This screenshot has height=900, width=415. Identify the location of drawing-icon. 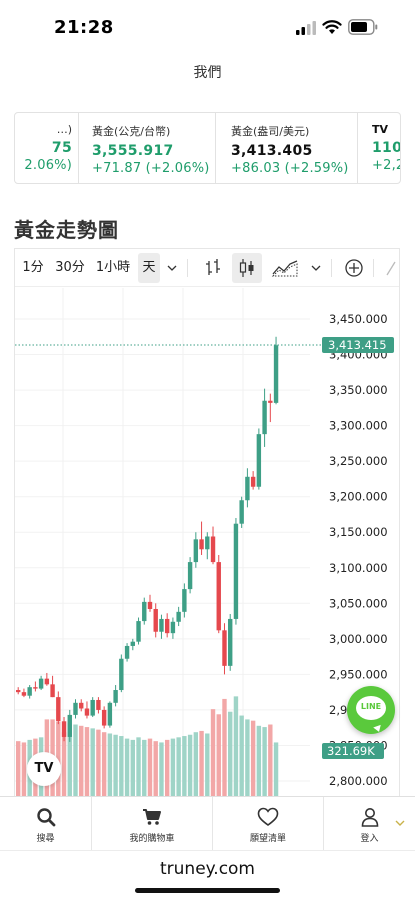
(389, 268).